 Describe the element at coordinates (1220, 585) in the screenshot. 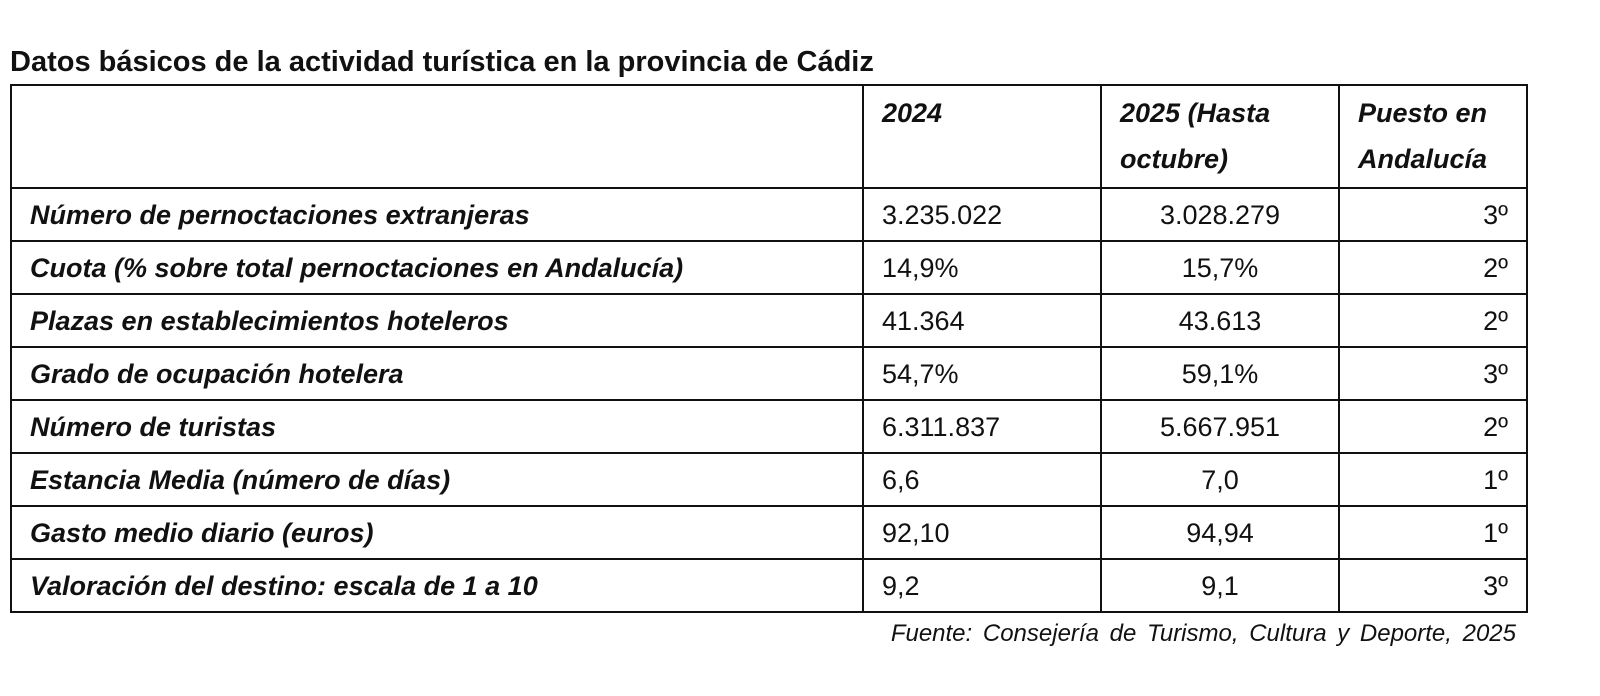

I see `value-2025: 9,1` at that location.